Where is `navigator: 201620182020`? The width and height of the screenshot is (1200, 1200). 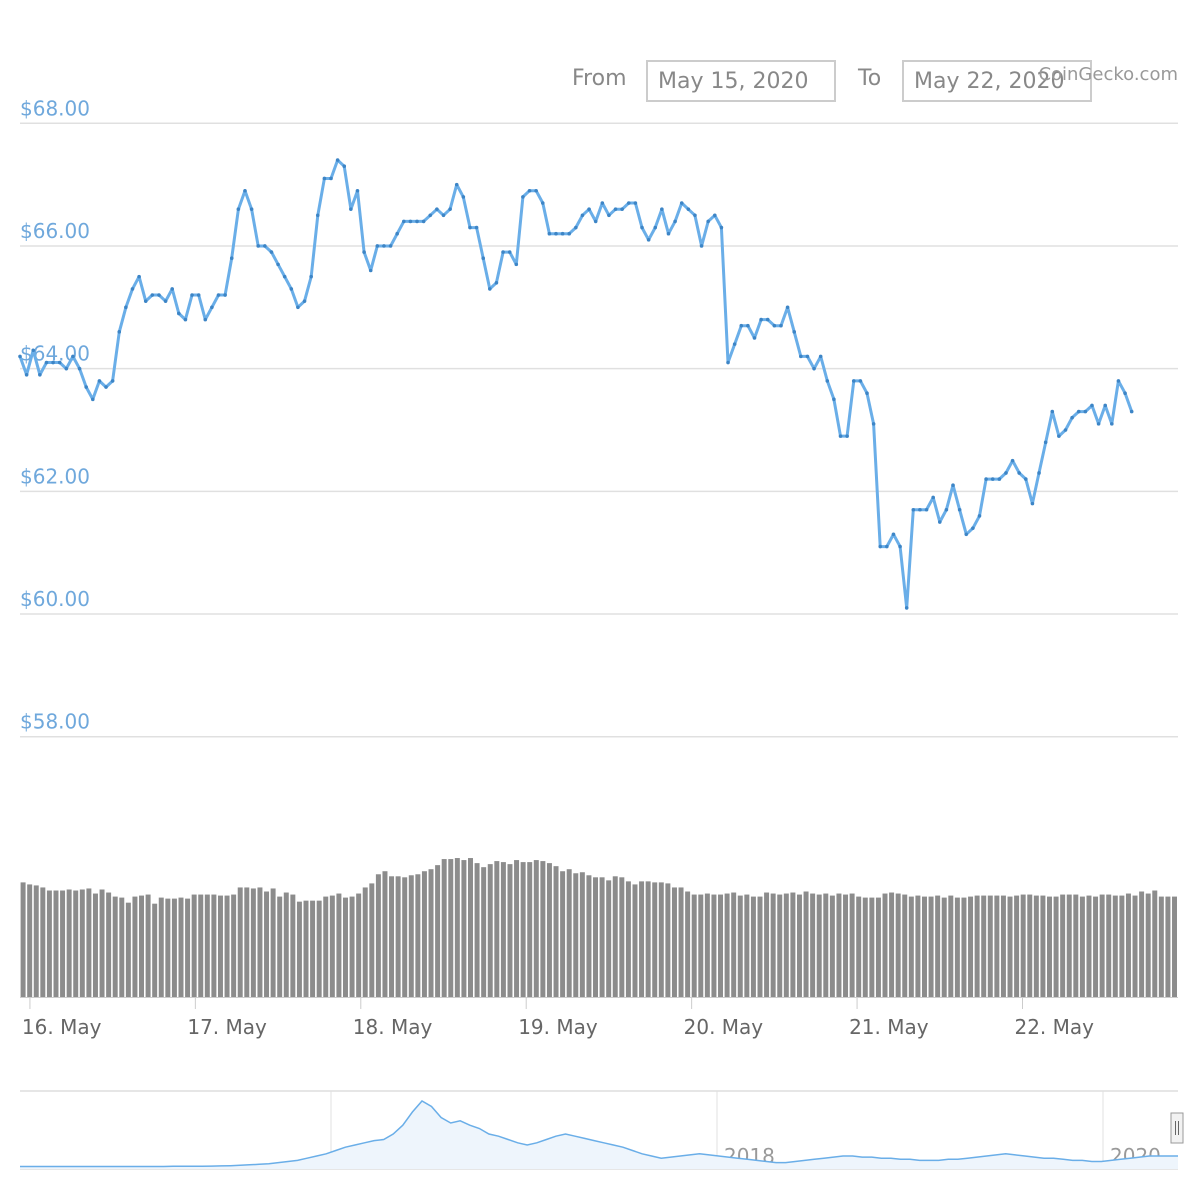
navigator: 201620182020 is located at coordinates (602, 1130).